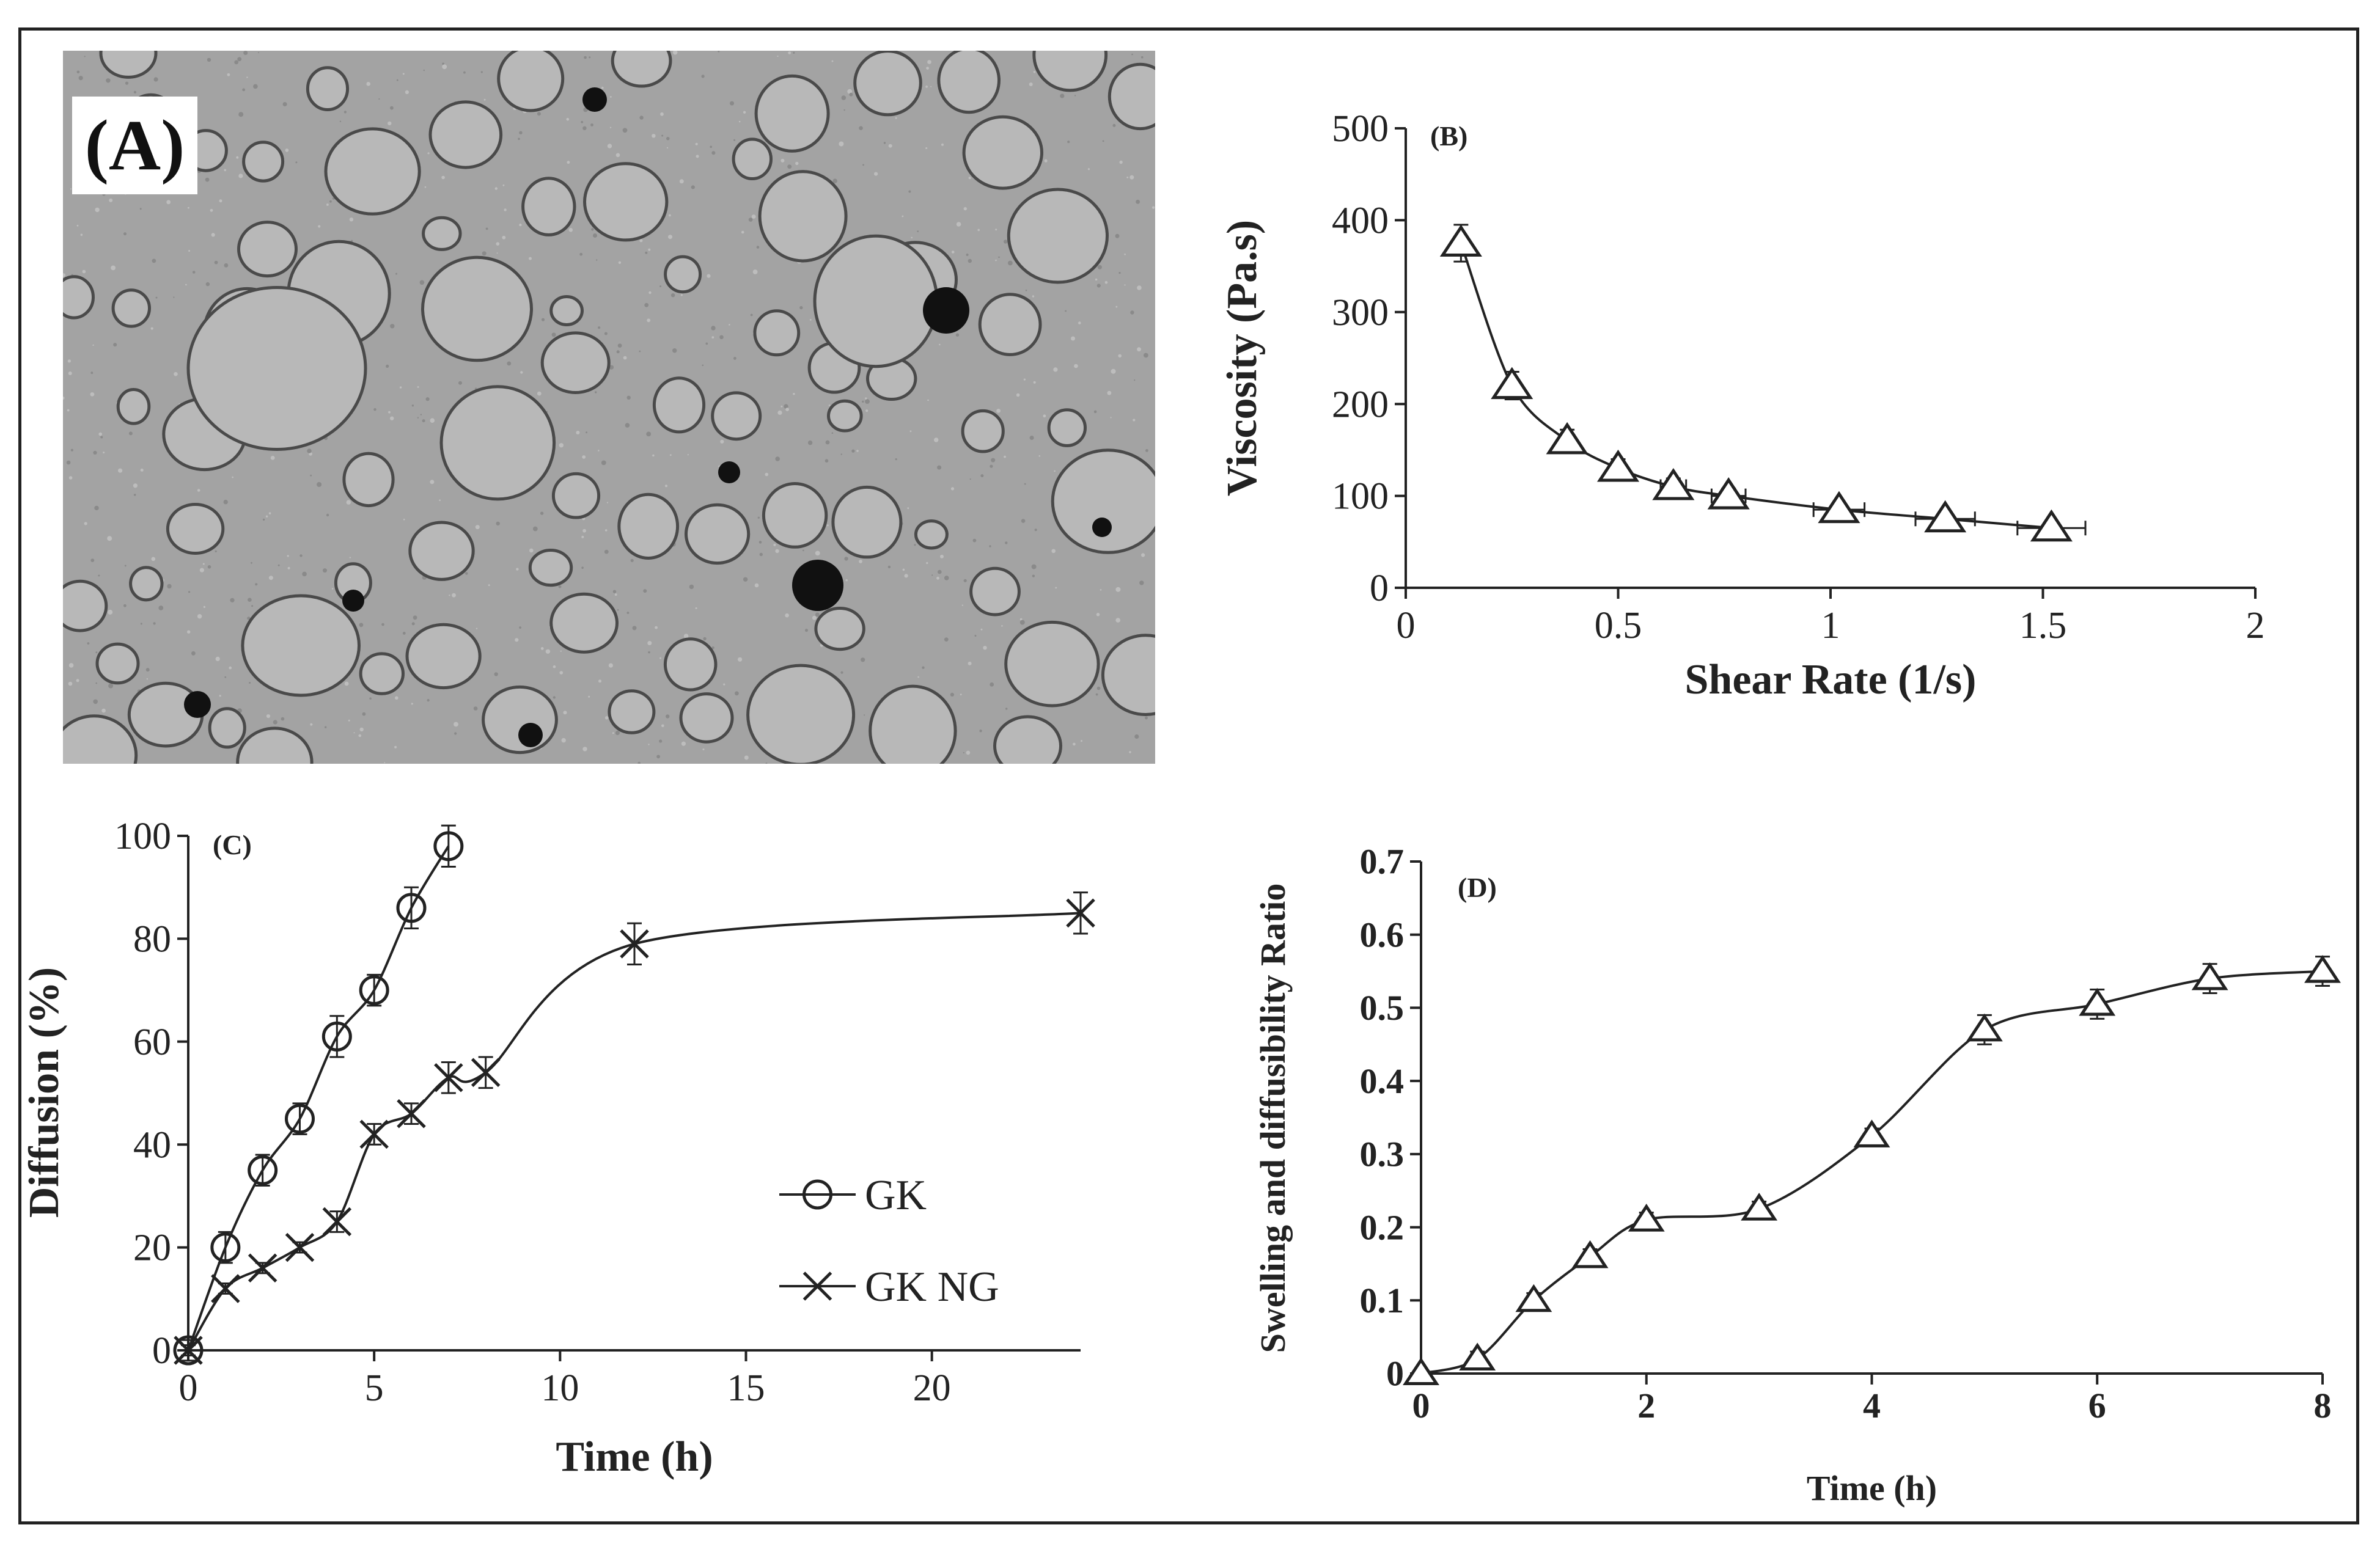 Image resolution: width=2380 pixels, height=1555 pixels. Describe the element at coordinates (817, 1194) in the screenshot. I see `legend-marker` at that location.